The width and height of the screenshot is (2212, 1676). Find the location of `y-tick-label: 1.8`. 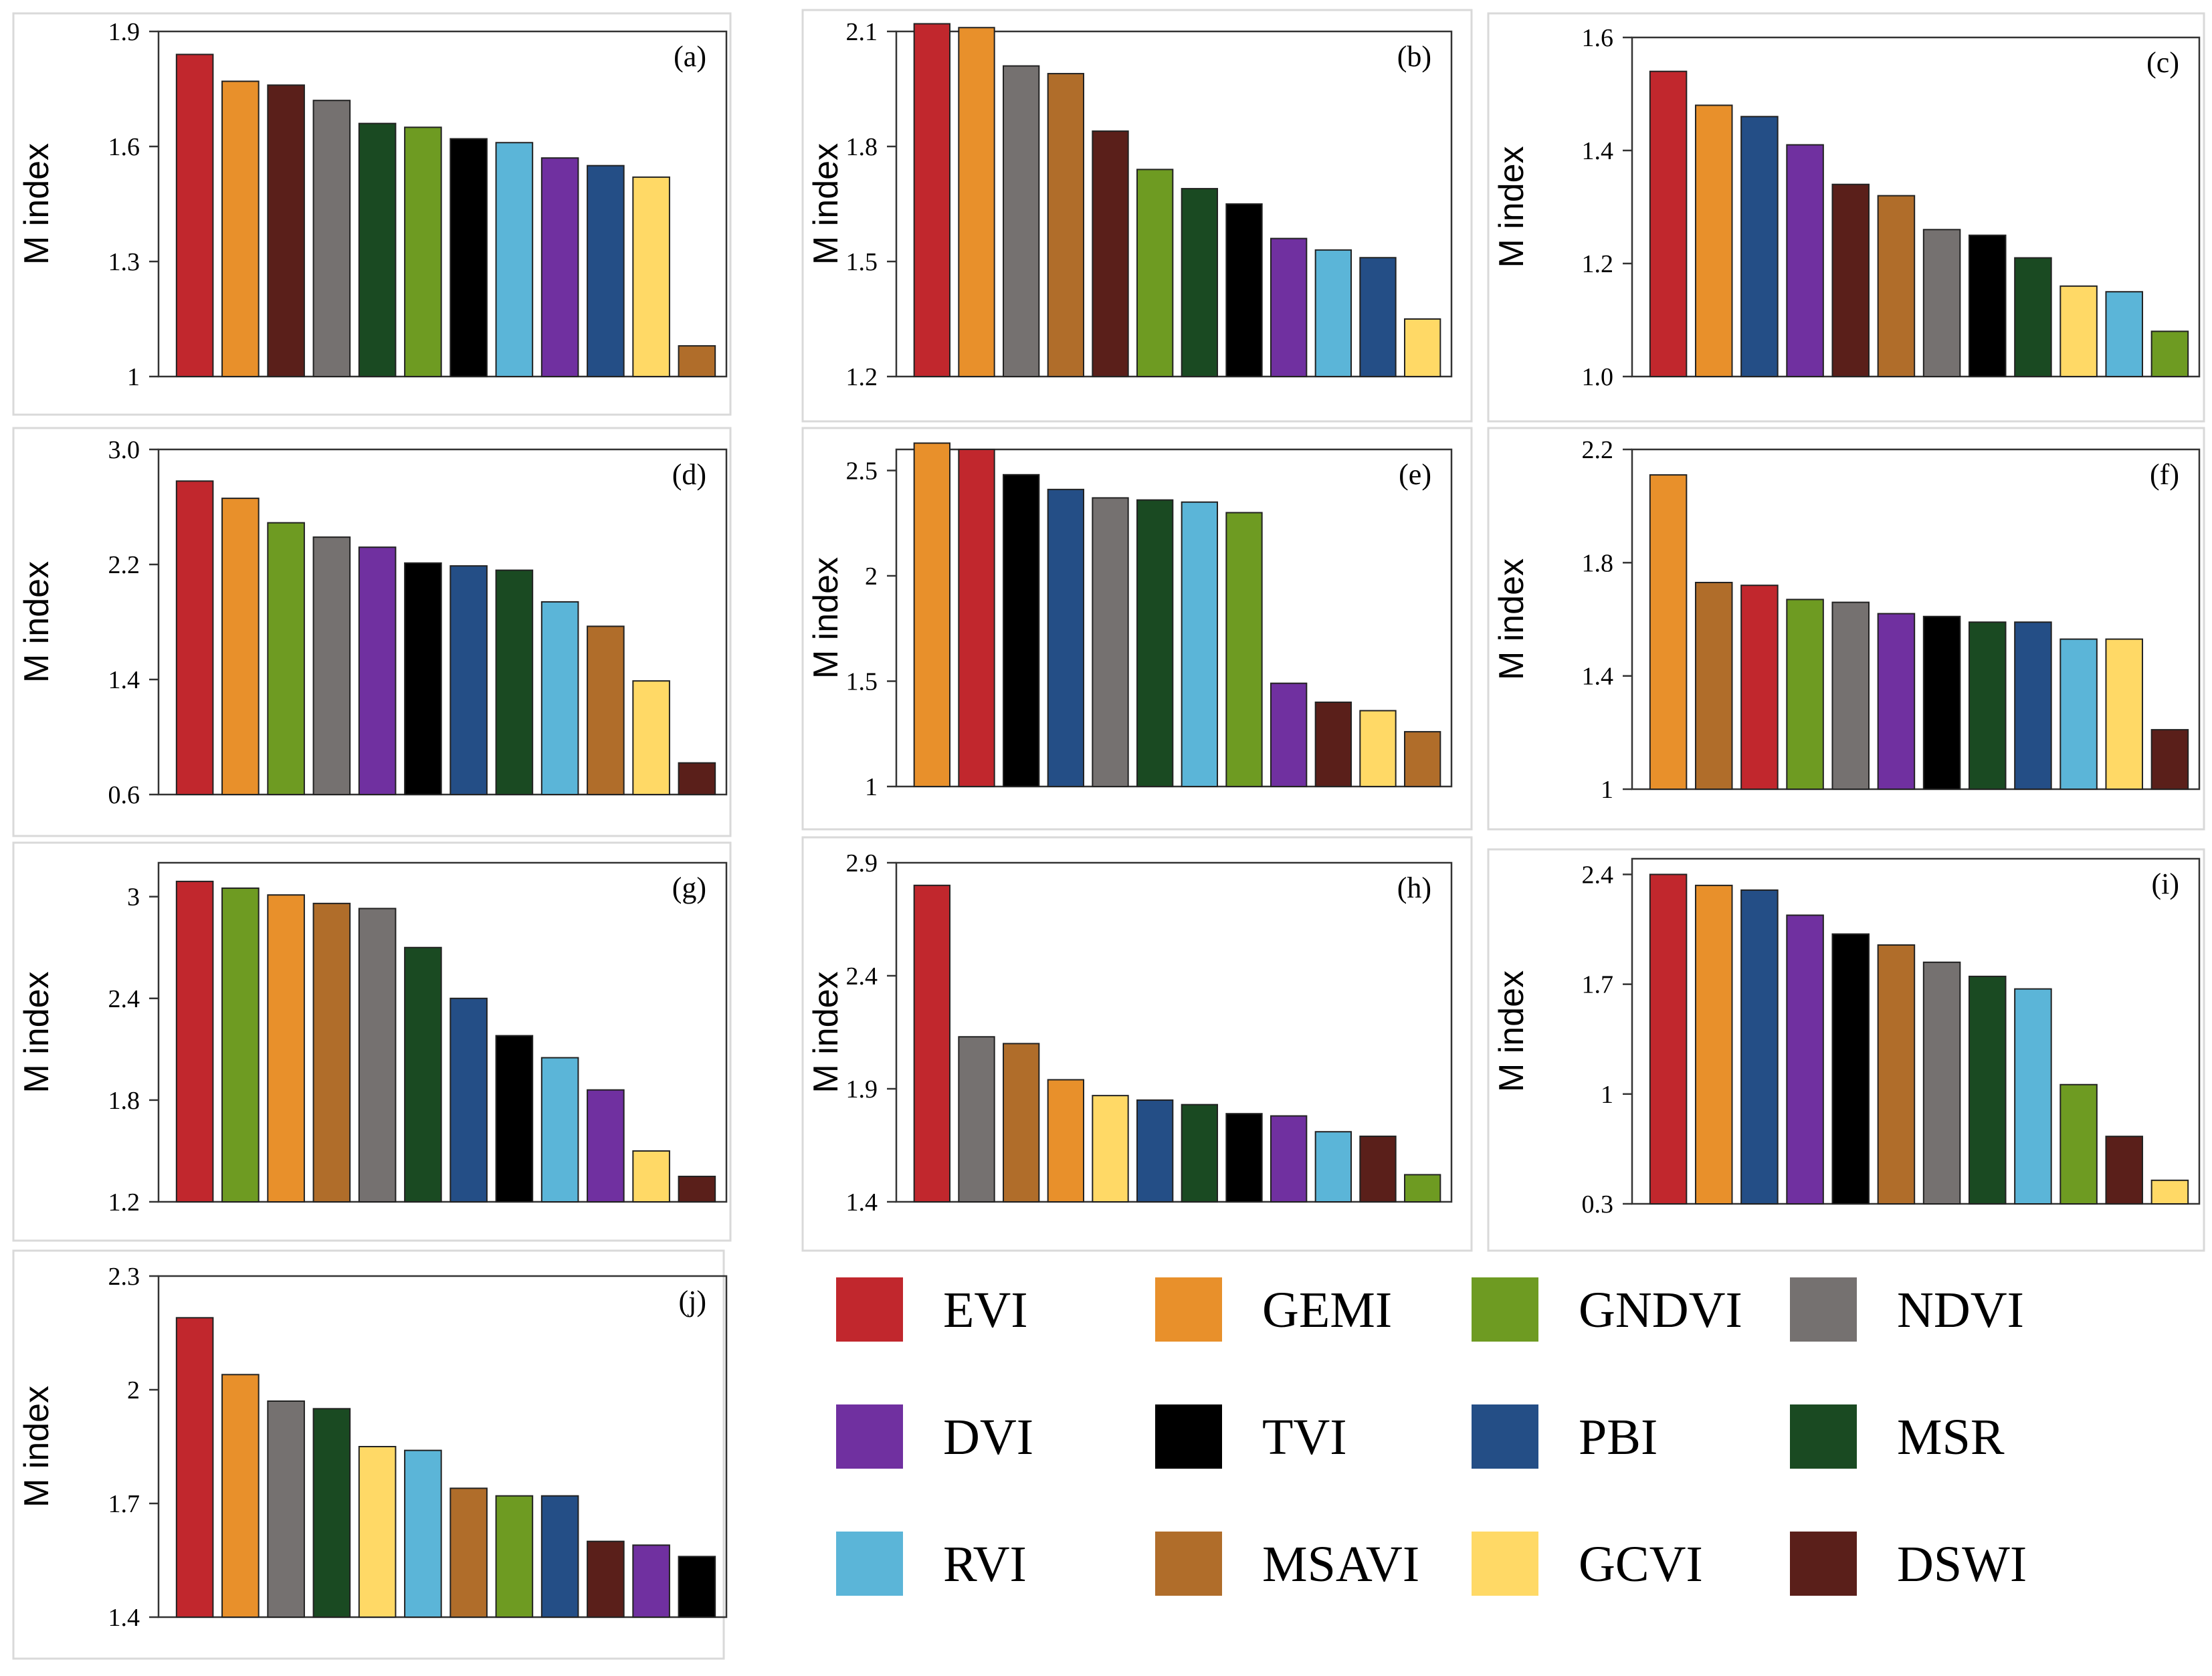

y-tick-label: 1.8 is located at coordinates (862, 147).